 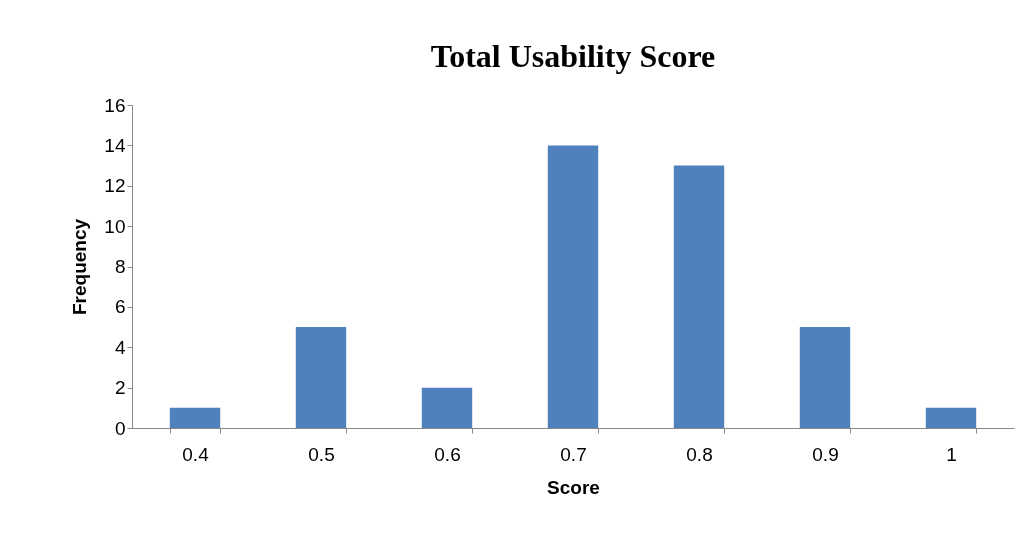 What do you see at coordinates (573, 56) in the screenshot?
I see `chart-title: Total Usability Score` at bounding box center [573, 56].